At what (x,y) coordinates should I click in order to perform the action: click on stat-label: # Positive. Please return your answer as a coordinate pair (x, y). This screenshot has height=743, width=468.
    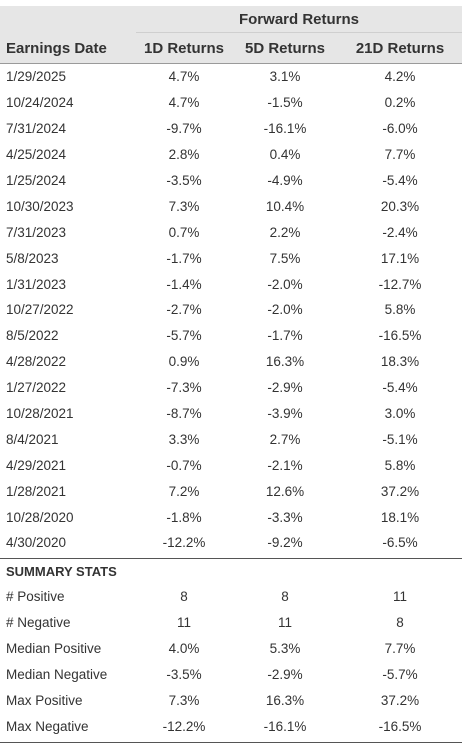
    Looking at the image, I should click on (35, 597).